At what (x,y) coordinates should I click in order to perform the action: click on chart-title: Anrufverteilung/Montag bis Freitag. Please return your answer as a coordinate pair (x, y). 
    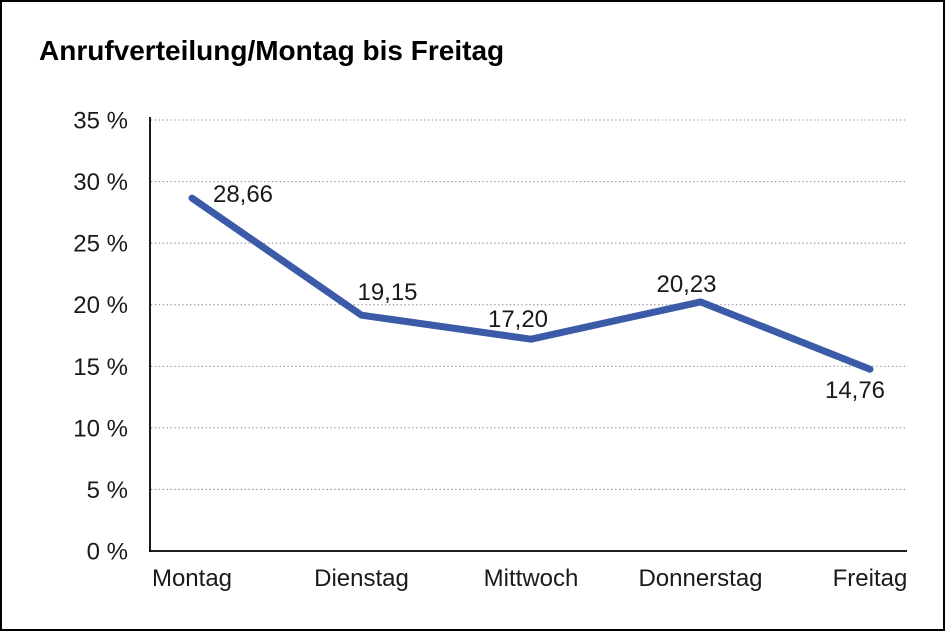
    Looking at the image, I should click on (272, 50).